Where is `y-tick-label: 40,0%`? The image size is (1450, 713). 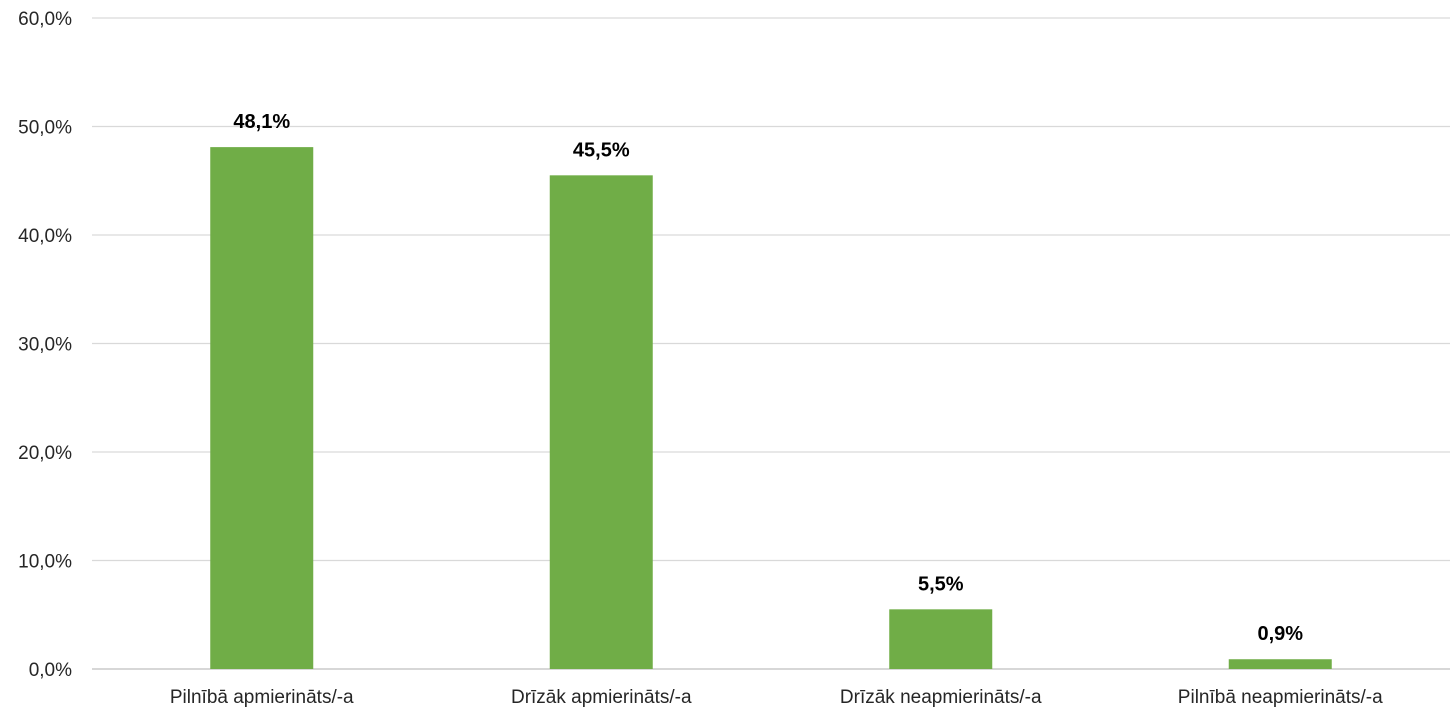 y-tick-label: 40,0% is located at coordinates (45, 236).